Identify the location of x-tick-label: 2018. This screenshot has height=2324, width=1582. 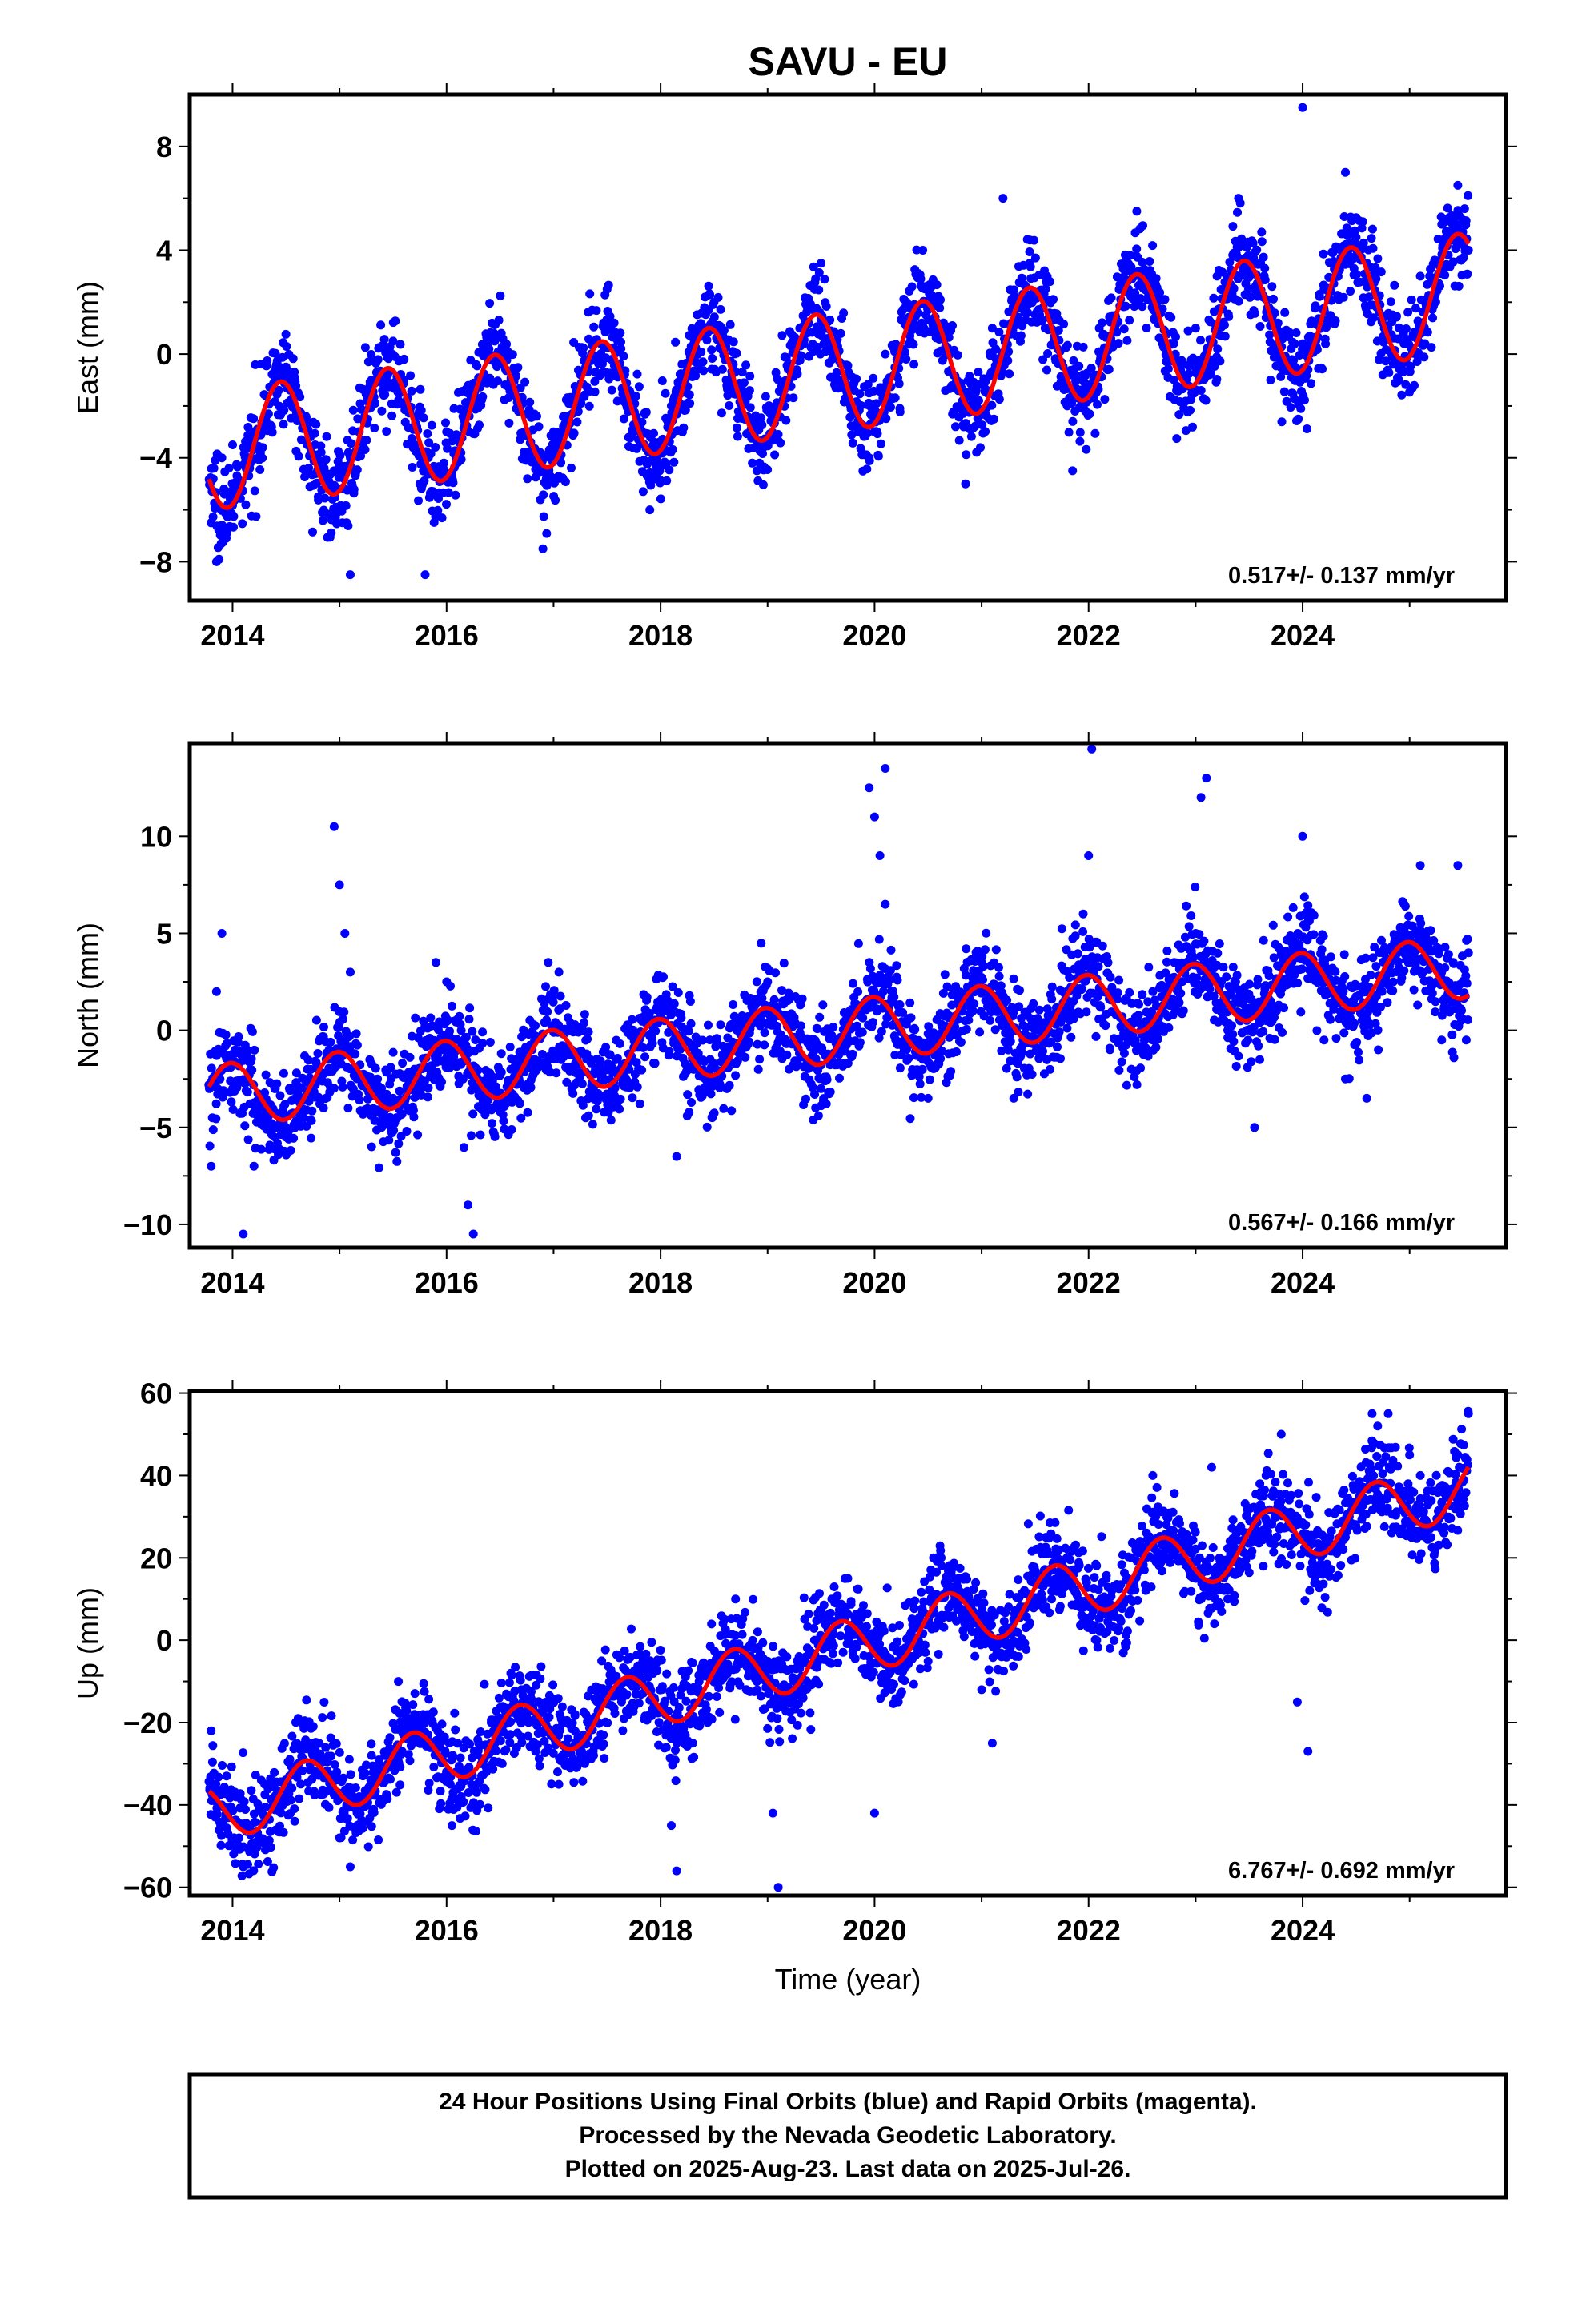
(660, 1282).